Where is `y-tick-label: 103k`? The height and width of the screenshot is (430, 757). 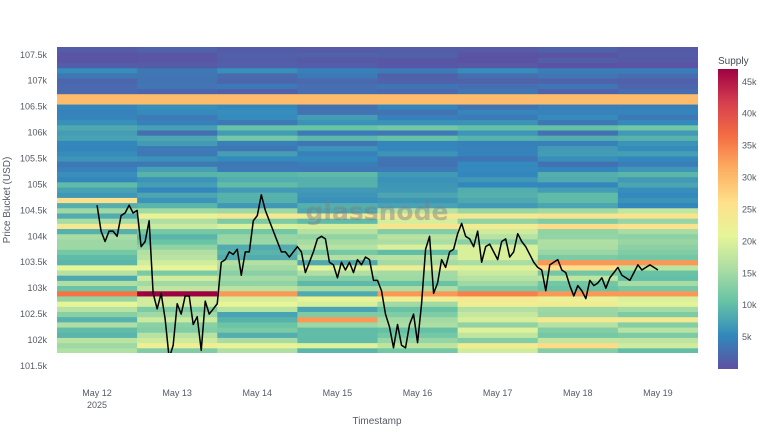
y-tick-label: 103k is located at coordinates (37, 288).